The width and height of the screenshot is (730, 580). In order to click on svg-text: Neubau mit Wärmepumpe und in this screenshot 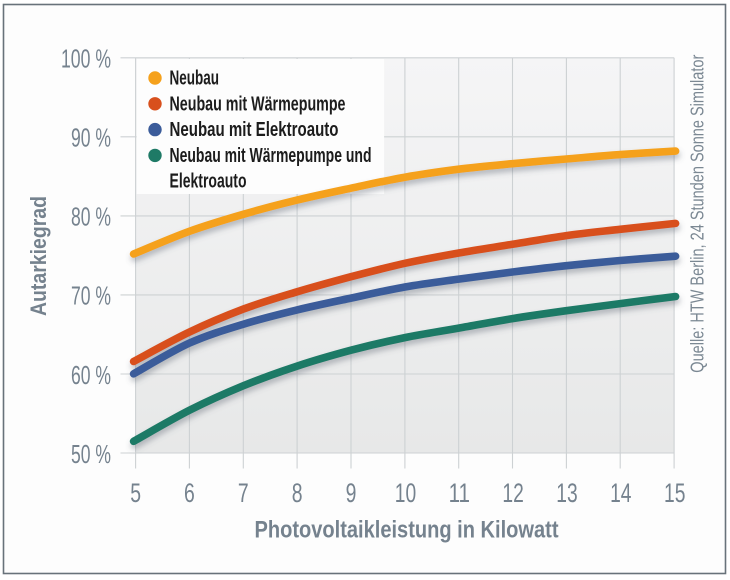, I will do `click(271, 156)`.